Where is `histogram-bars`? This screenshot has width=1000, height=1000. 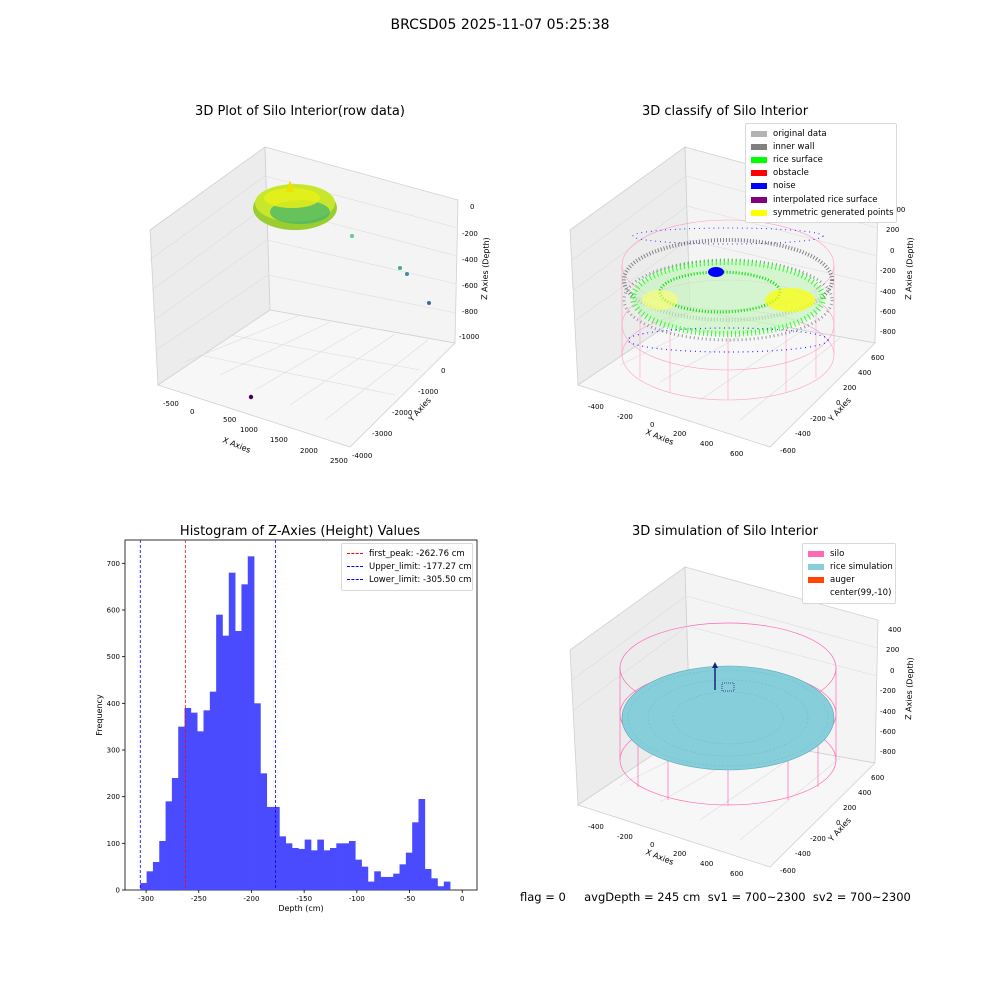 histogram-bars is located at coordinates (295, 723).